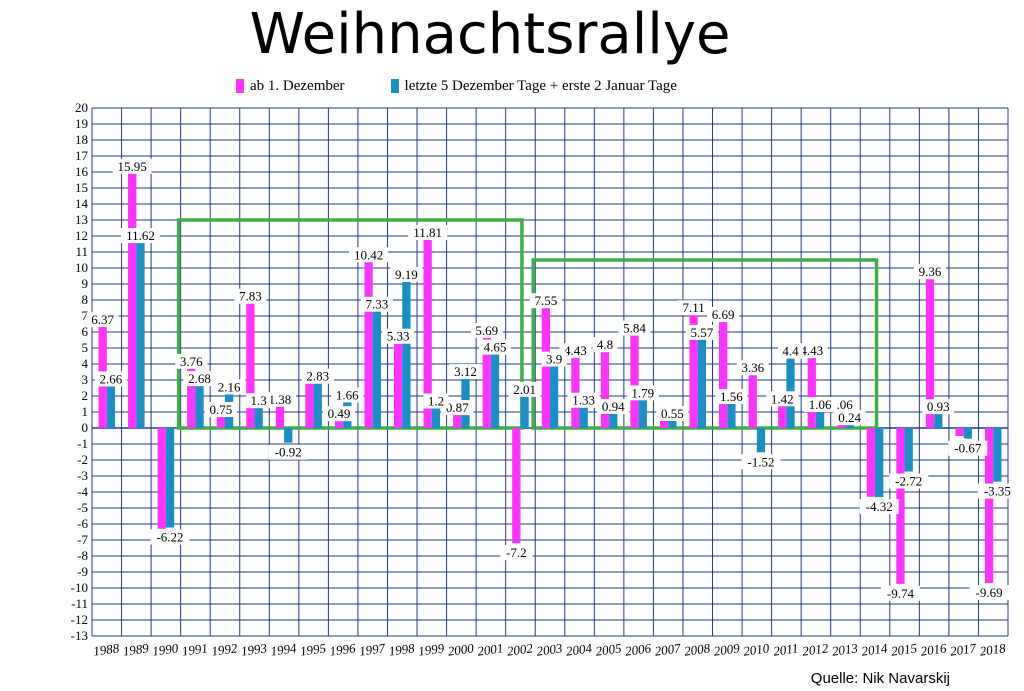  I want to click on x-tick-label: 2002, so click(520, 649).